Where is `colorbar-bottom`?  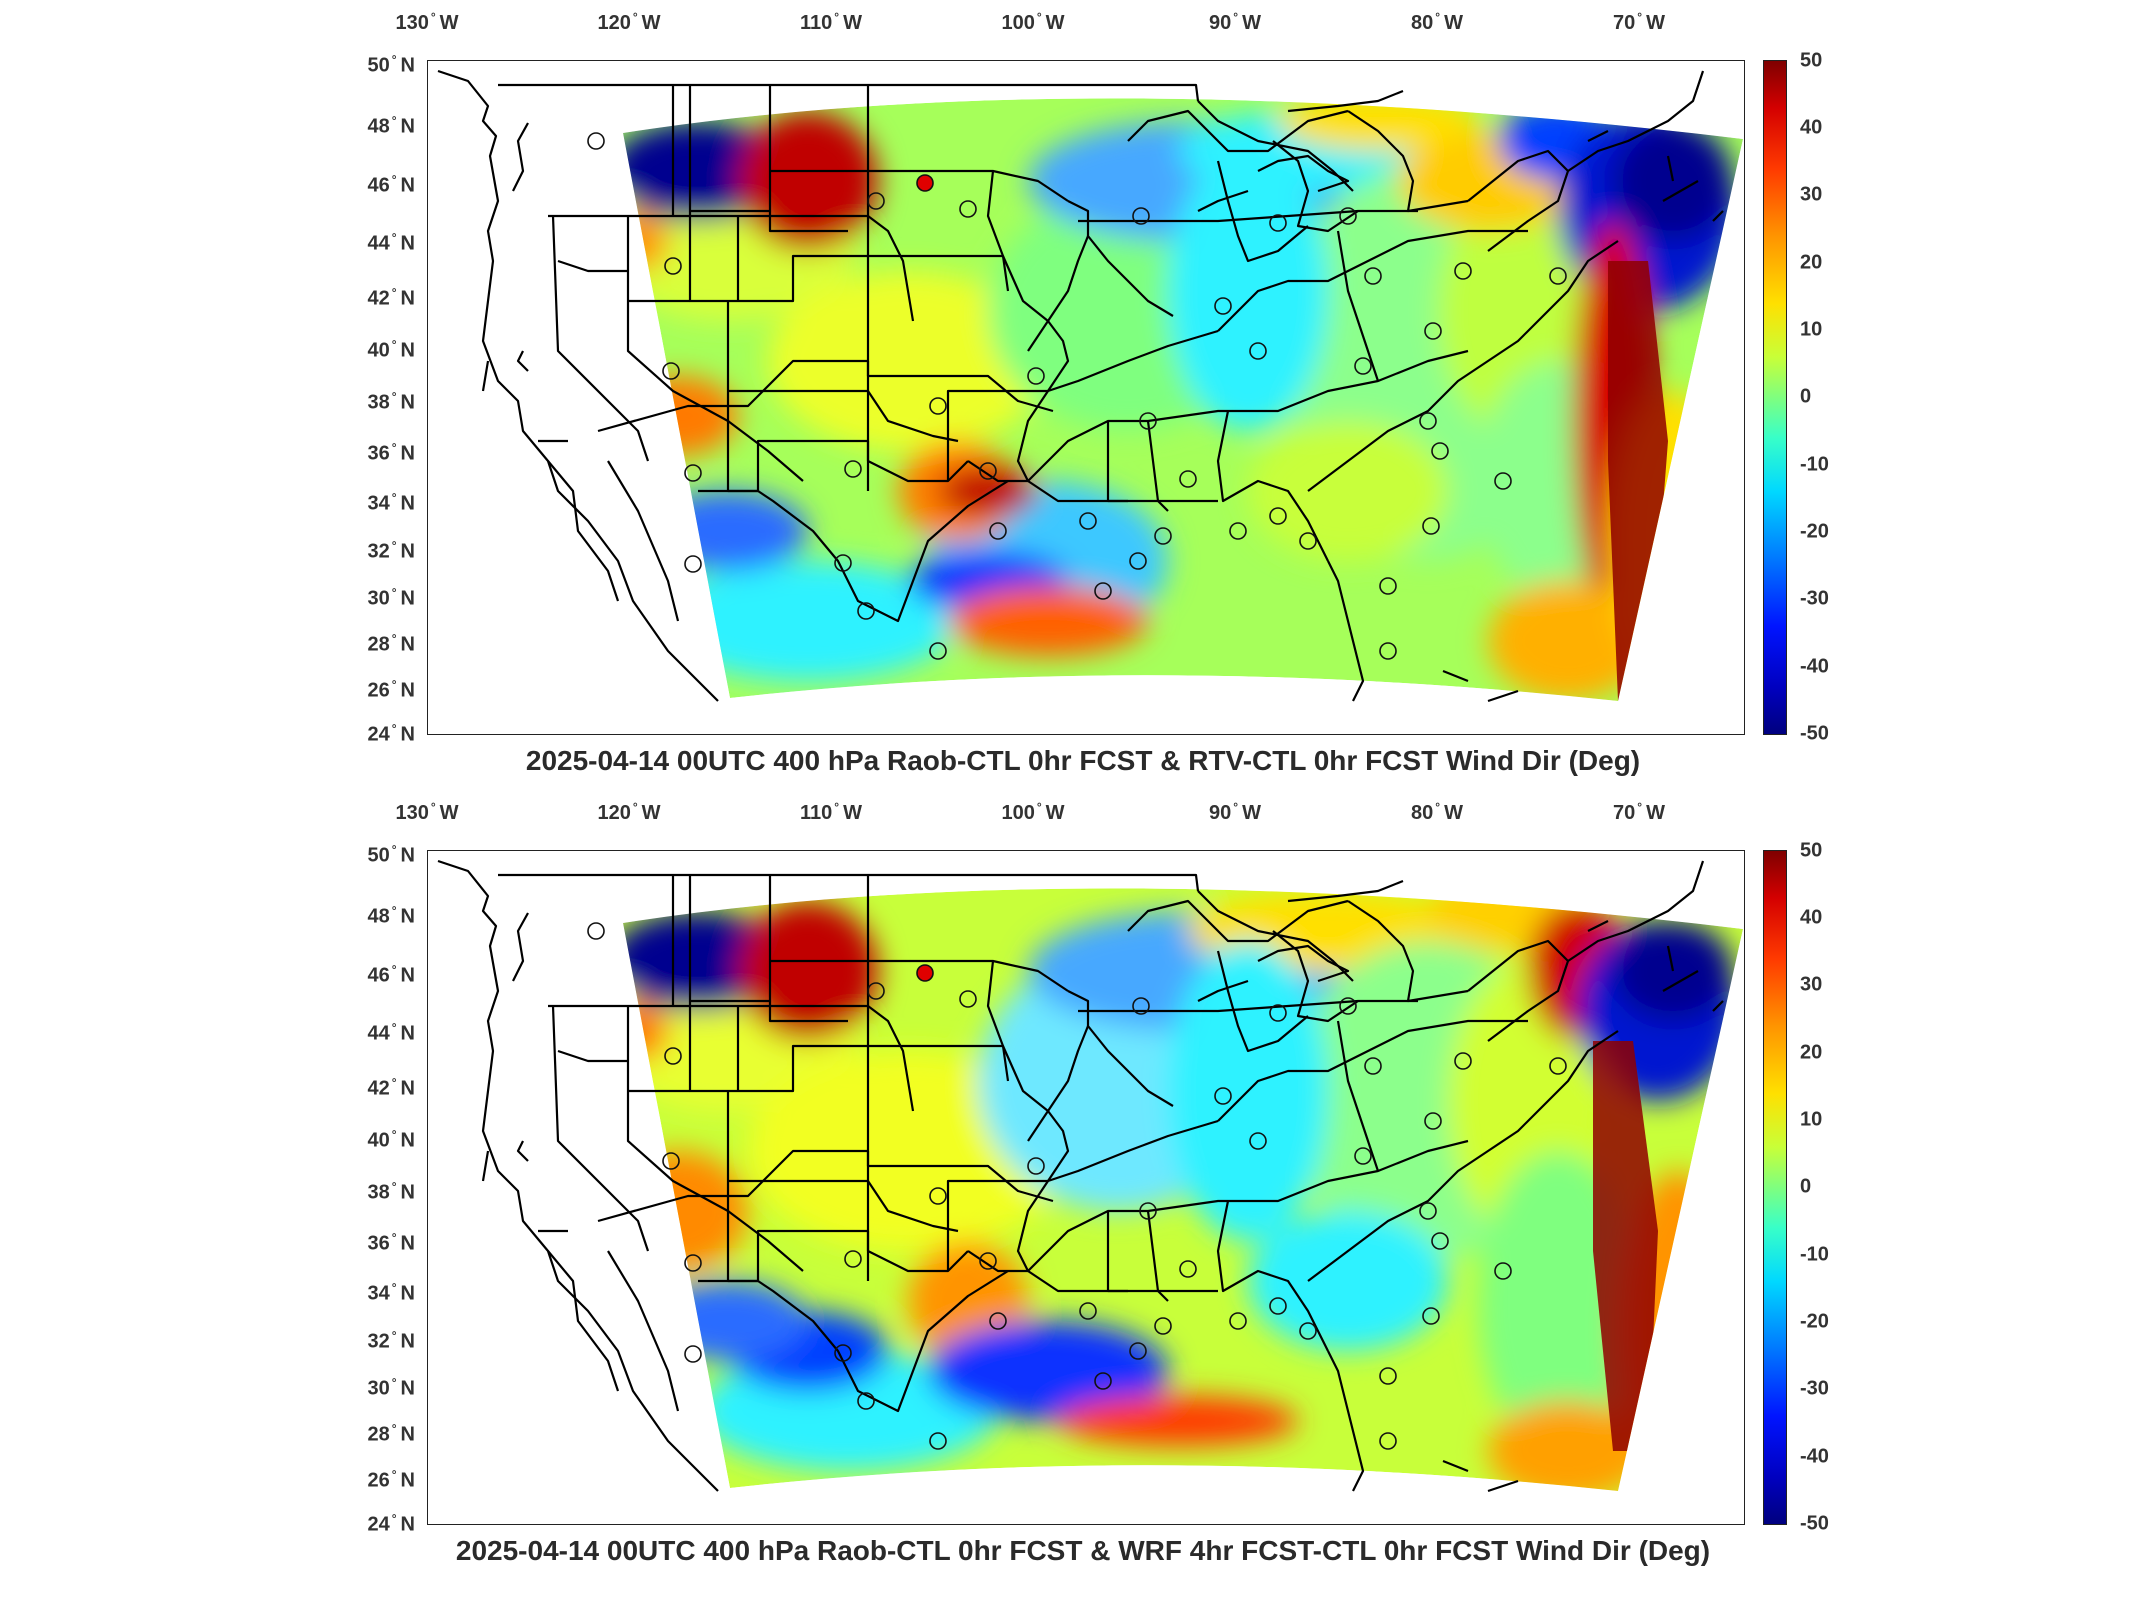
colorbar-bottom is located at coordinates (1775, 1187).